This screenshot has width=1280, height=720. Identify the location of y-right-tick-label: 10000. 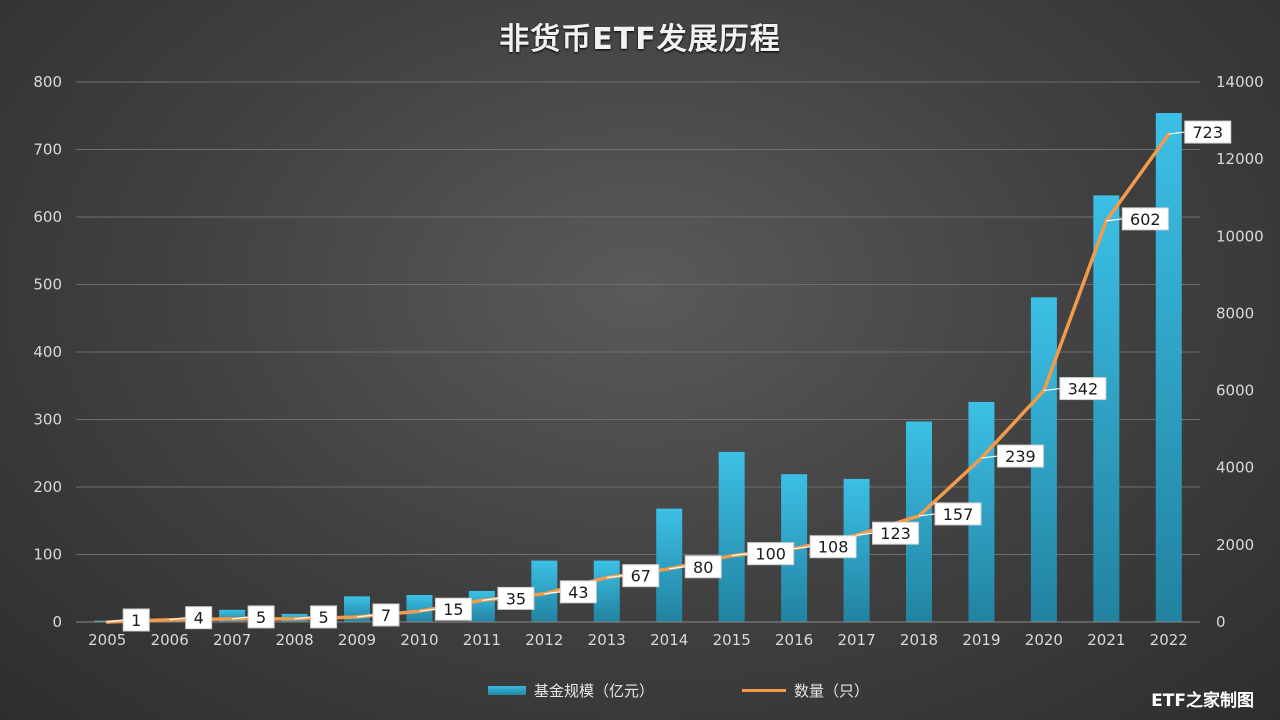
(1240, 236).